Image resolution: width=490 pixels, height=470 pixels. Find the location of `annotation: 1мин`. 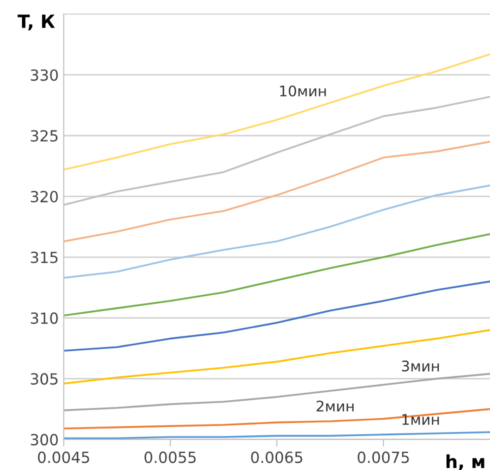

annotation: 1мин is located at coordinates (420, 419).